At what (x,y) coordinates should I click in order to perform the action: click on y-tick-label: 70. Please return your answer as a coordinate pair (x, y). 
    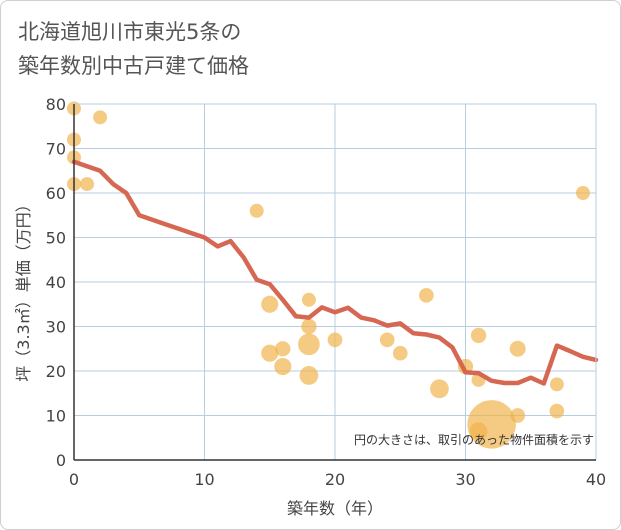
    Looking at the image, I should click on (56, 149).